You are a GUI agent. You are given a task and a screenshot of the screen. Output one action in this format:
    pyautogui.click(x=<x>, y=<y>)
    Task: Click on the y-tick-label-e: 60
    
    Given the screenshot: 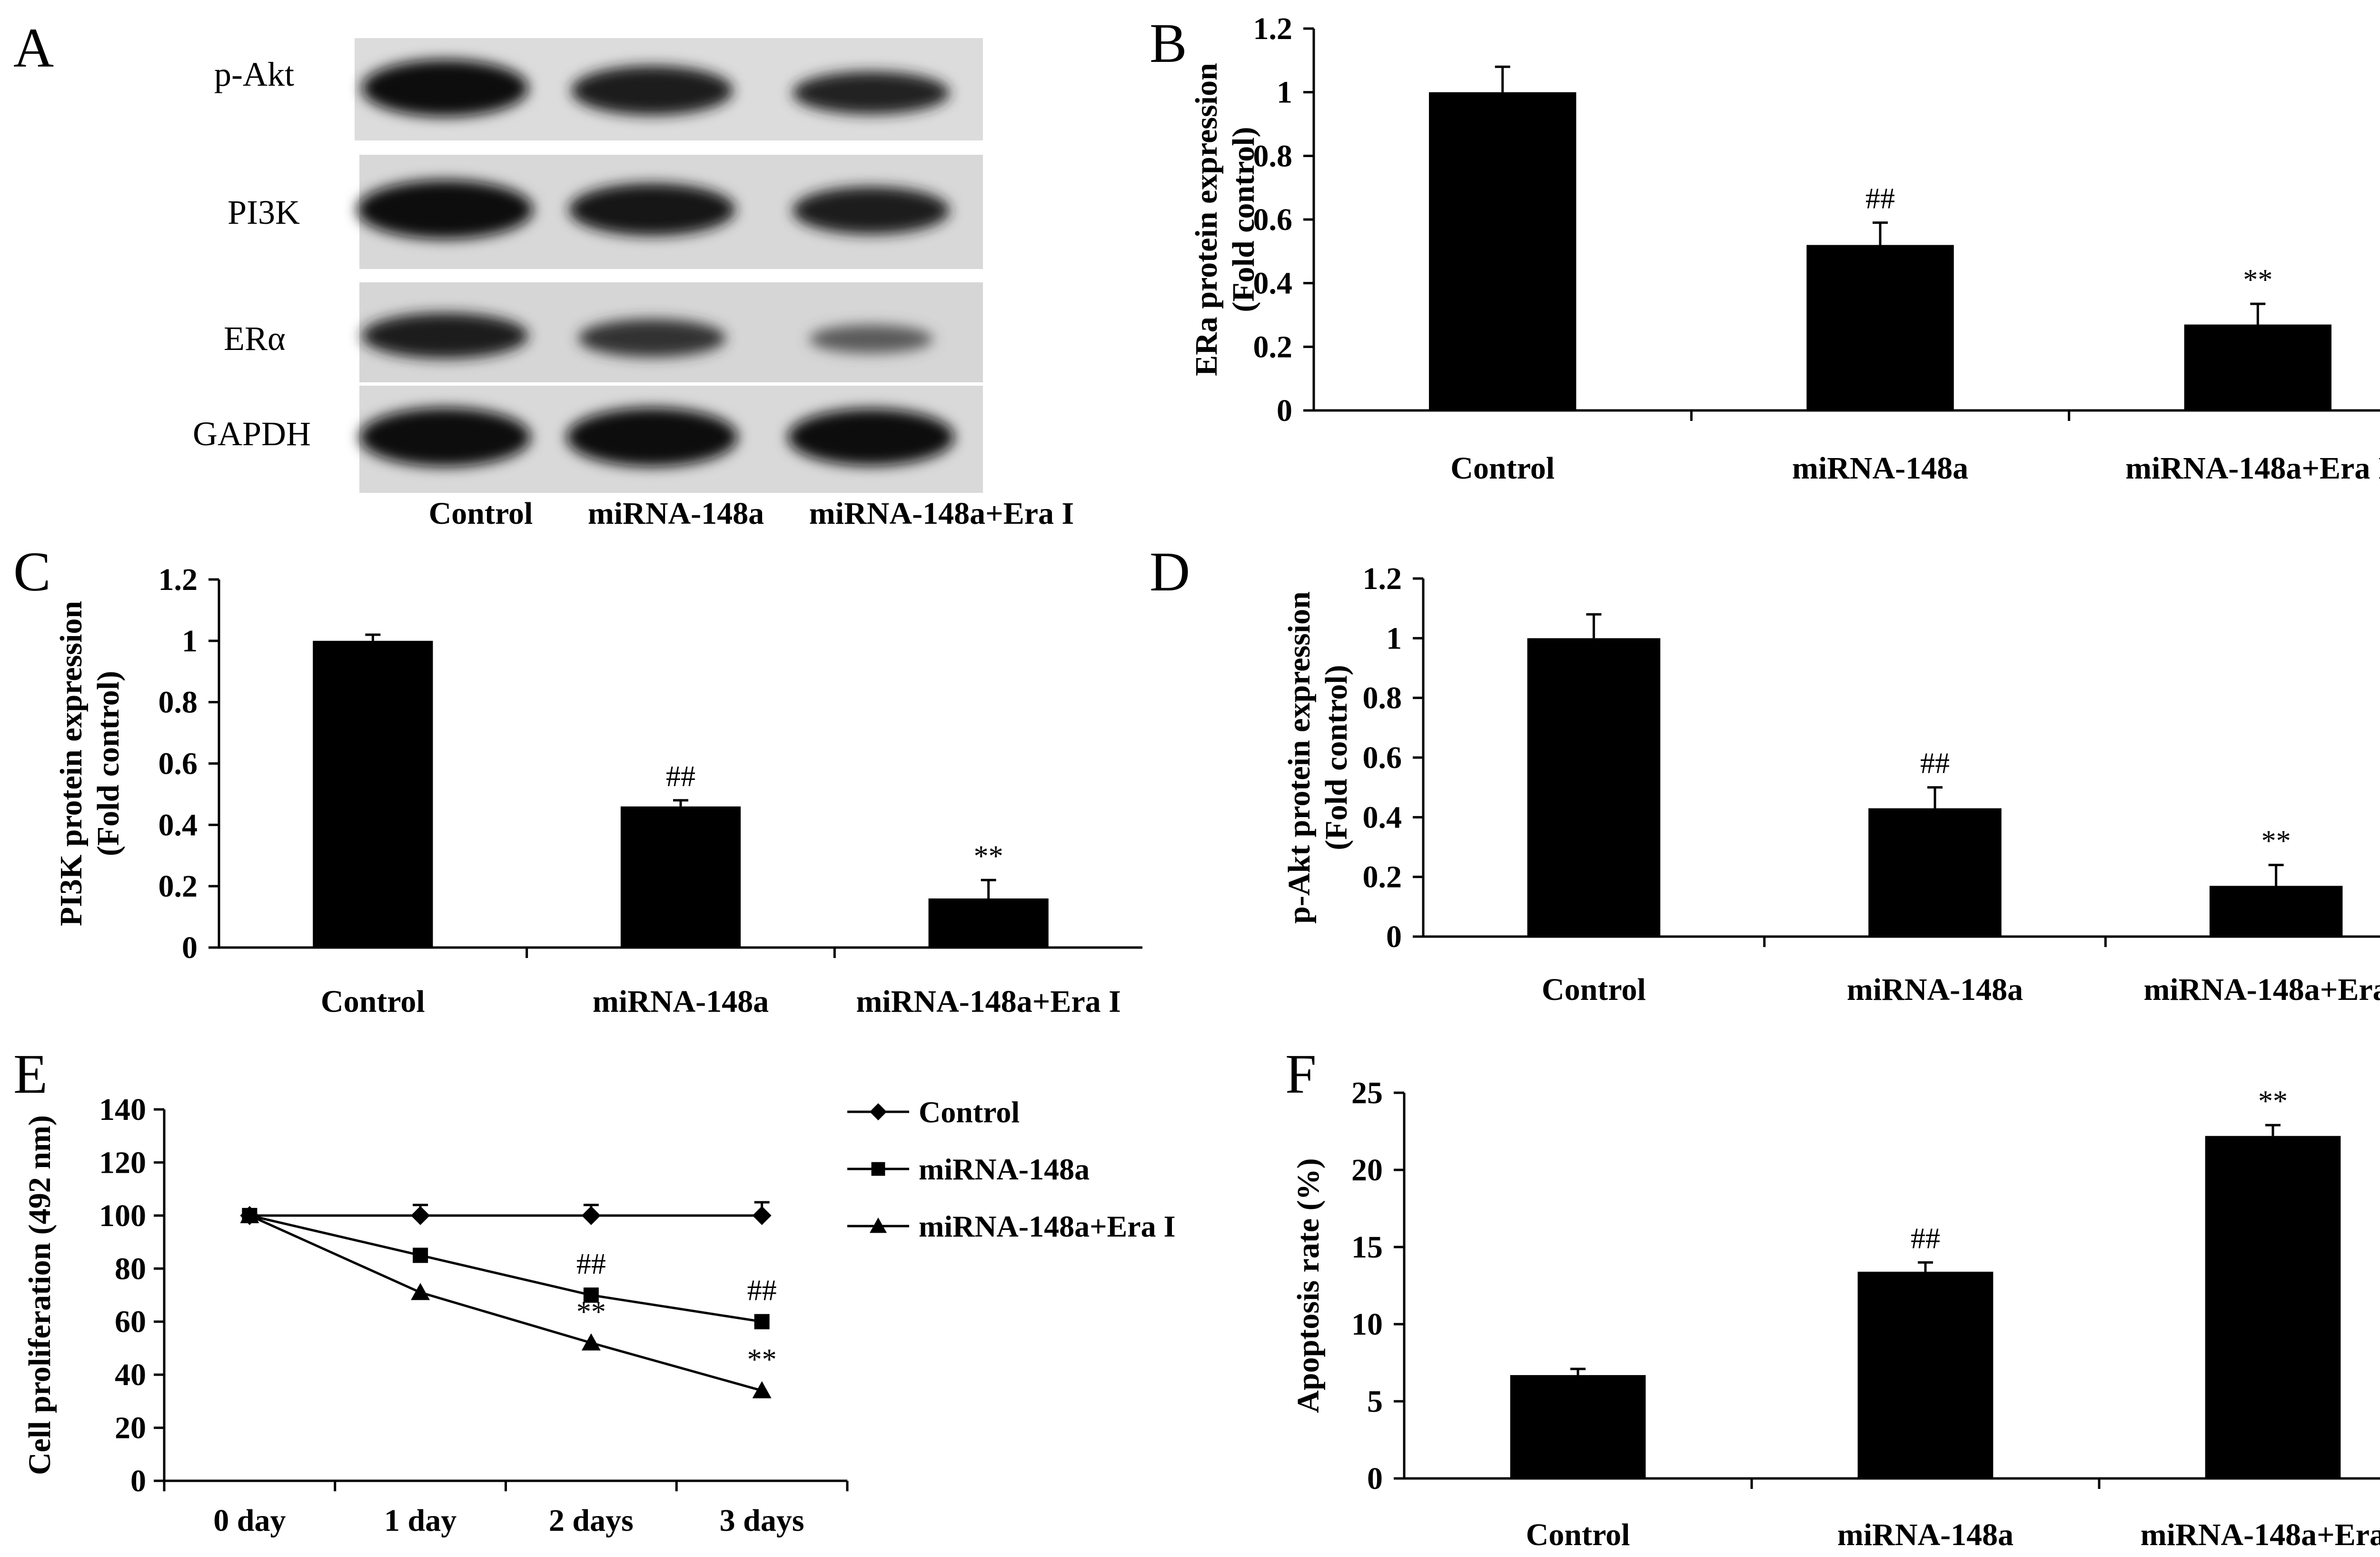 What is the action you would take?
    pyautogui.click(x=130, y=1322)
    